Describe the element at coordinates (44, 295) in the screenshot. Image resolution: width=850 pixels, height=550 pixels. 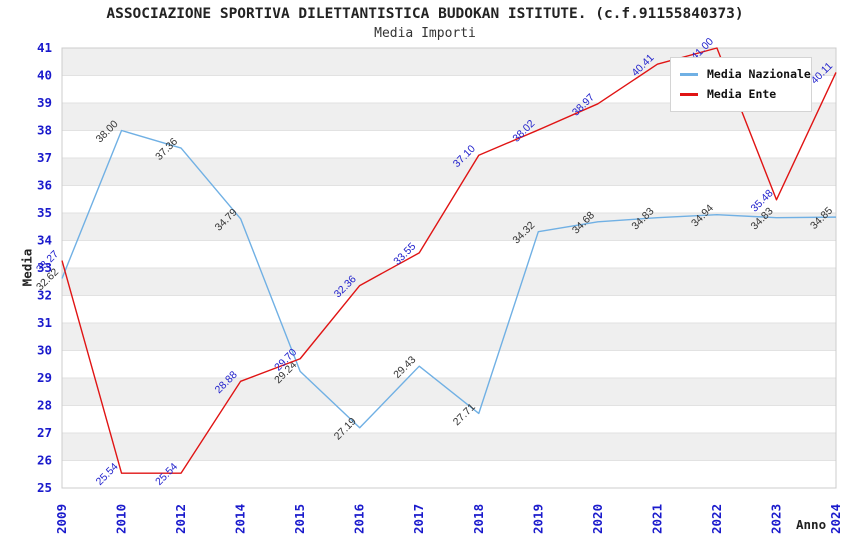
I see `y-tick-label: 32` at that location.